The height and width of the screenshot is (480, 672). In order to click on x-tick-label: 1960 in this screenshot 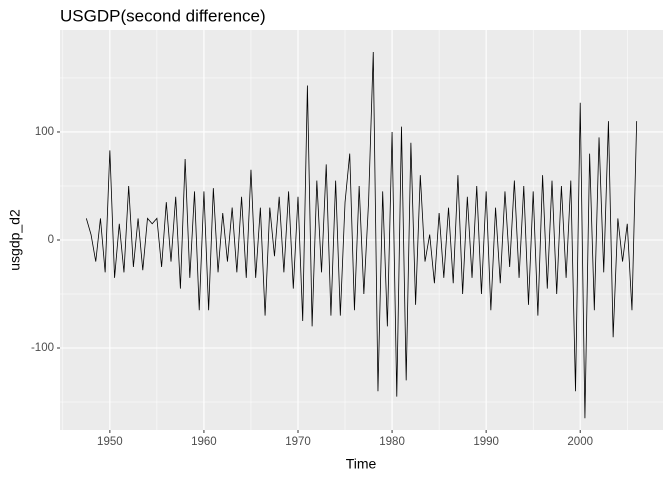, I will do `click(204, 442)`.